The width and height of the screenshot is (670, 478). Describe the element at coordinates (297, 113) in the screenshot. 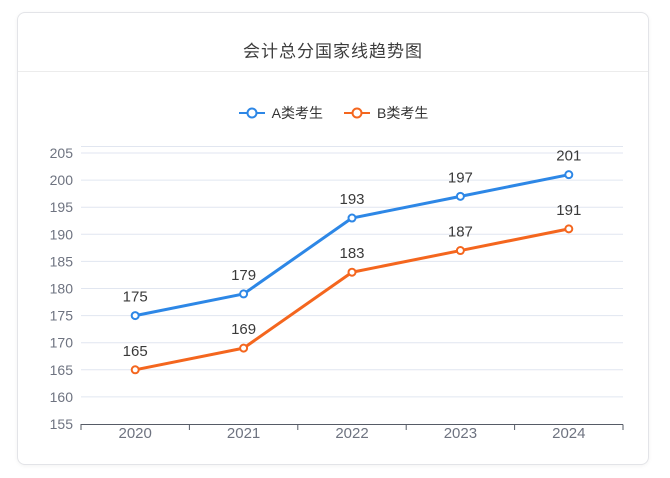

I see `legend-label: A类考生` at that location.